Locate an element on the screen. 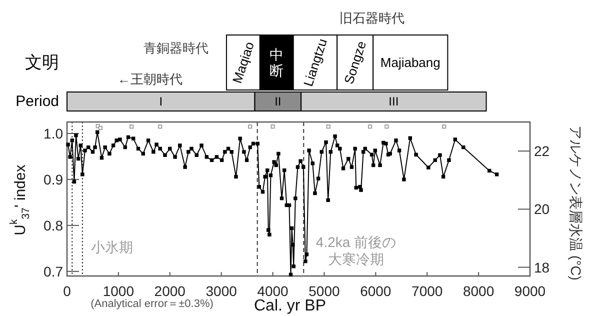 Image resolution: width=591 pixels, height=316 pixels. x-tick-label: 7000 is located at coordinates (427, 291).